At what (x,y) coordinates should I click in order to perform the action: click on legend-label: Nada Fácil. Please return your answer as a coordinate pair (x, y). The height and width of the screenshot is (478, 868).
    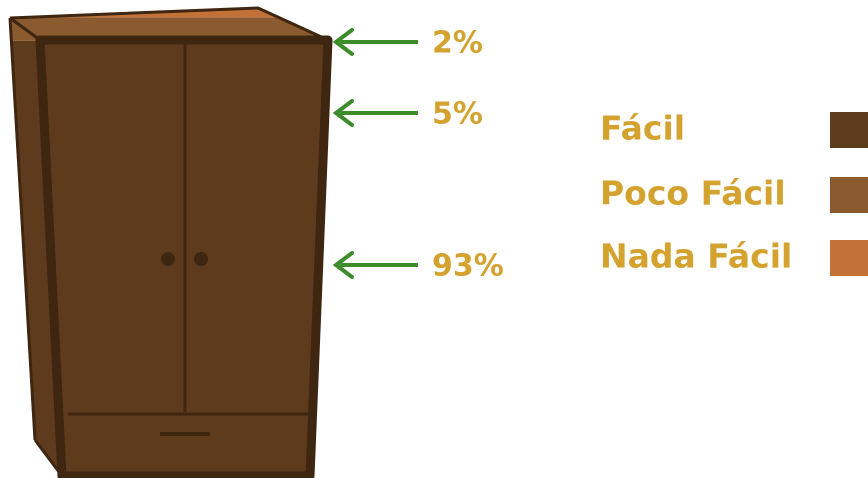
    Looking at the image, I should click on (696, 256).